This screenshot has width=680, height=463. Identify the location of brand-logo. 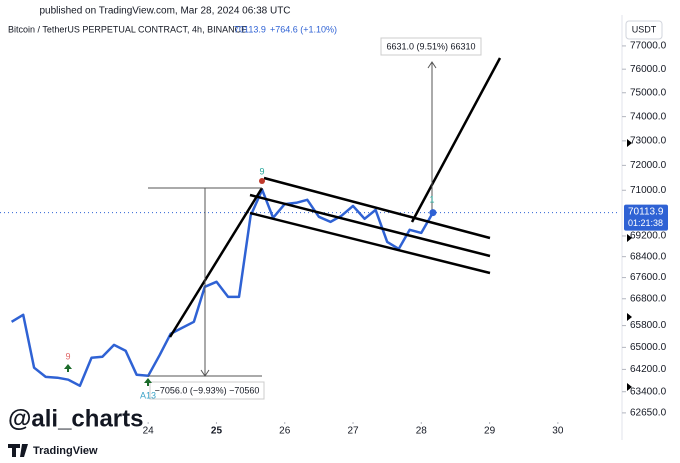
(18, 450).